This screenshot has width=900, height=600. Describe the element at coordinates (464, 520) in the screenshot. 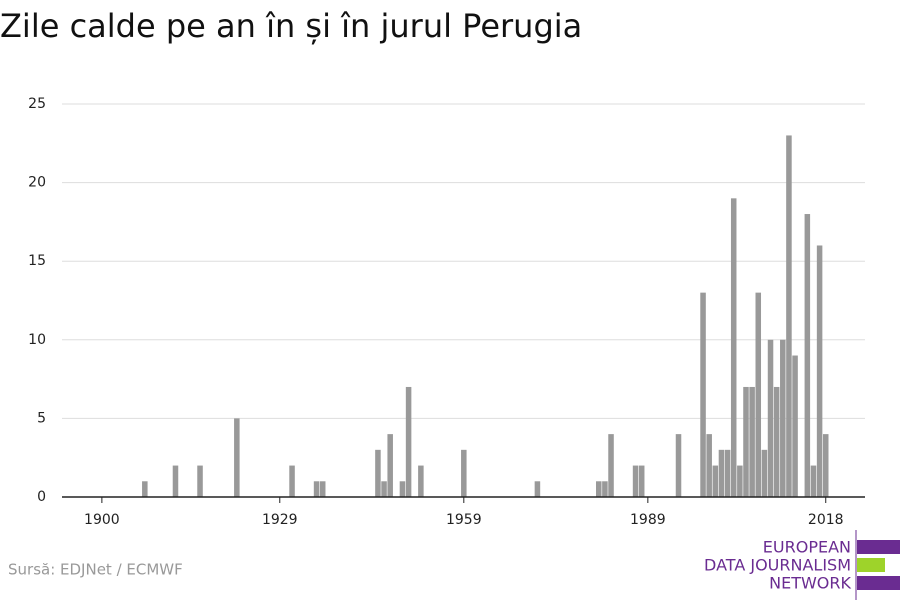

I see `x-tick-label: 1959` at that location.